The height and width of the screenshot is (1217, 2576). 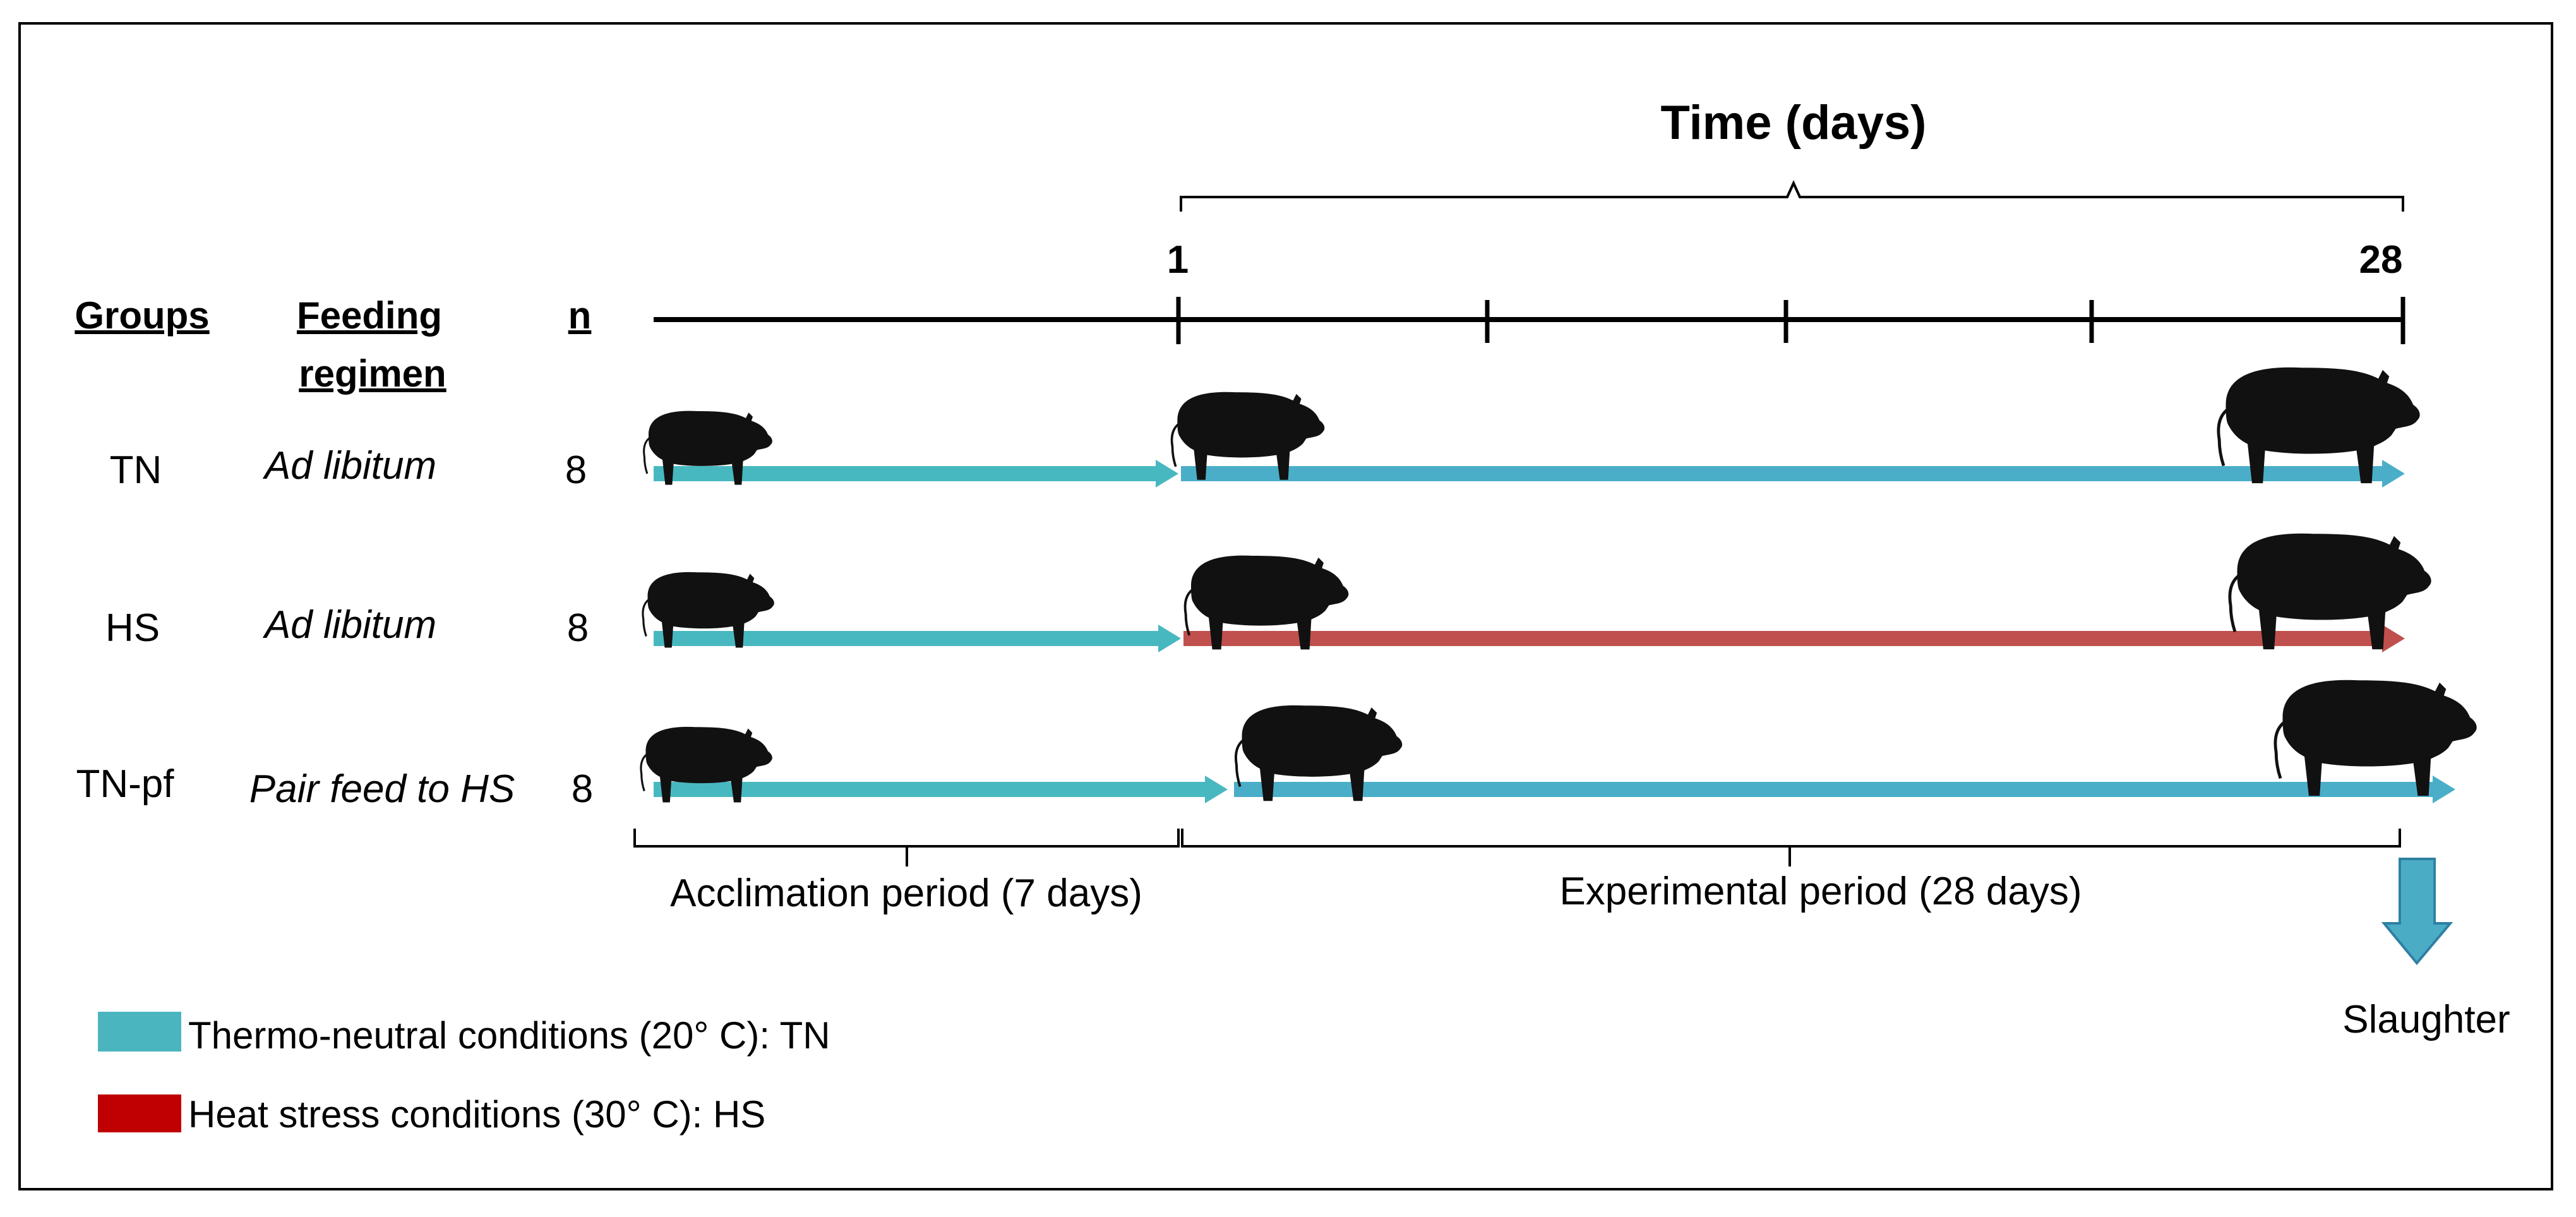 I want to click on tick-label-start: 1, so click(x=1178, y=260).